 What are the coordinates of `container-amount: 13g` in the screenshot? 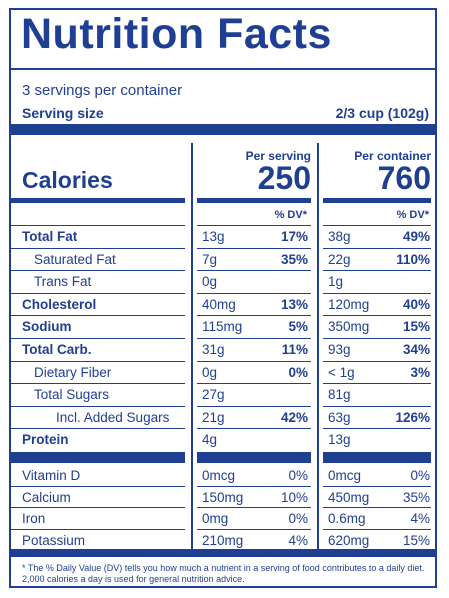 It's located at (339, 440).